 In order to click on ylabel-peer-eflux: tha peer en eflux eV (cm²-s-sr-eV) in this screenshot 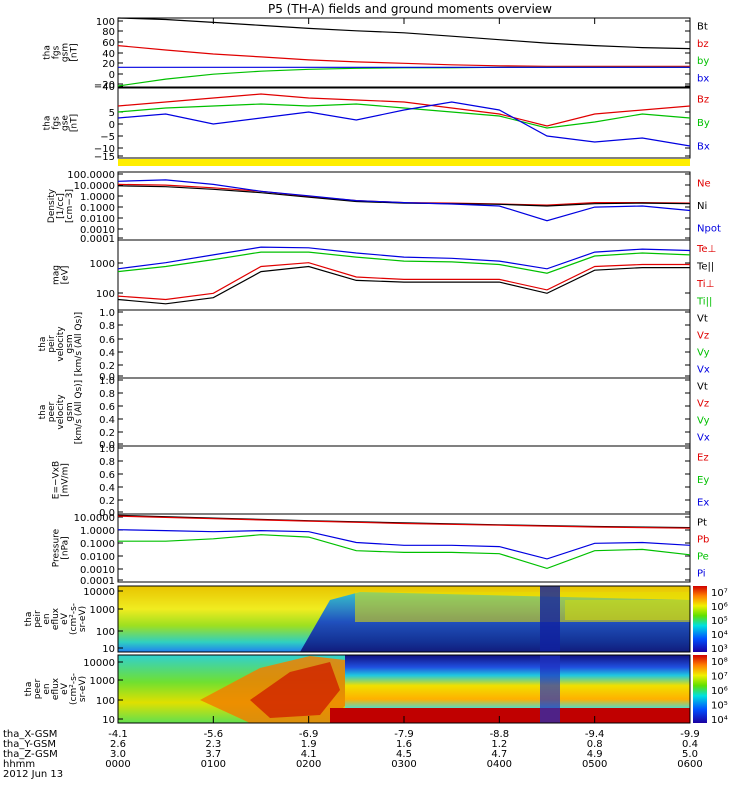, I will do `click(56, 689)`.